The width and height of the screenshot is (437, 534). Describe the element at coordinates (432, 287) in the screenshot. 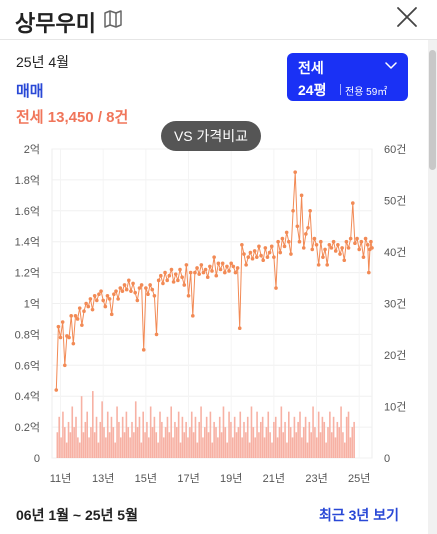

I see `scrollbar` at that location.